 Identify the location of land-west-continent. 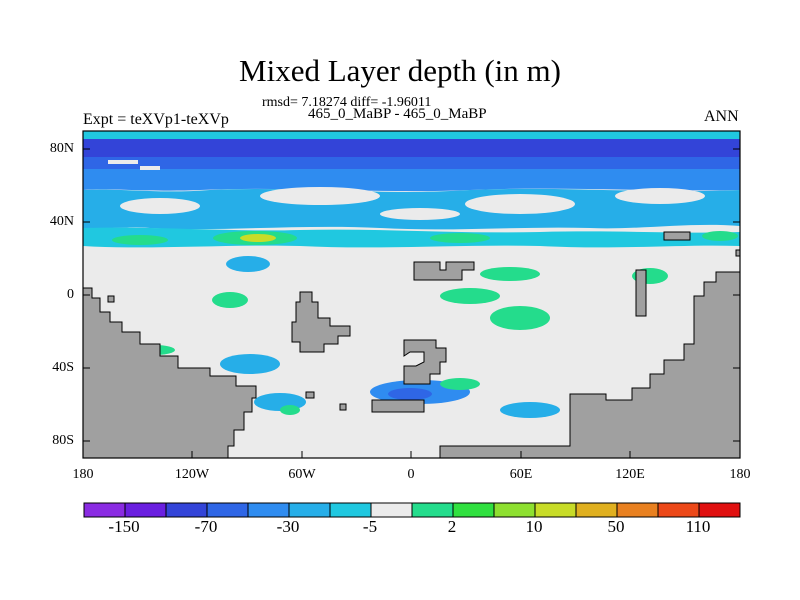
(170, 372).